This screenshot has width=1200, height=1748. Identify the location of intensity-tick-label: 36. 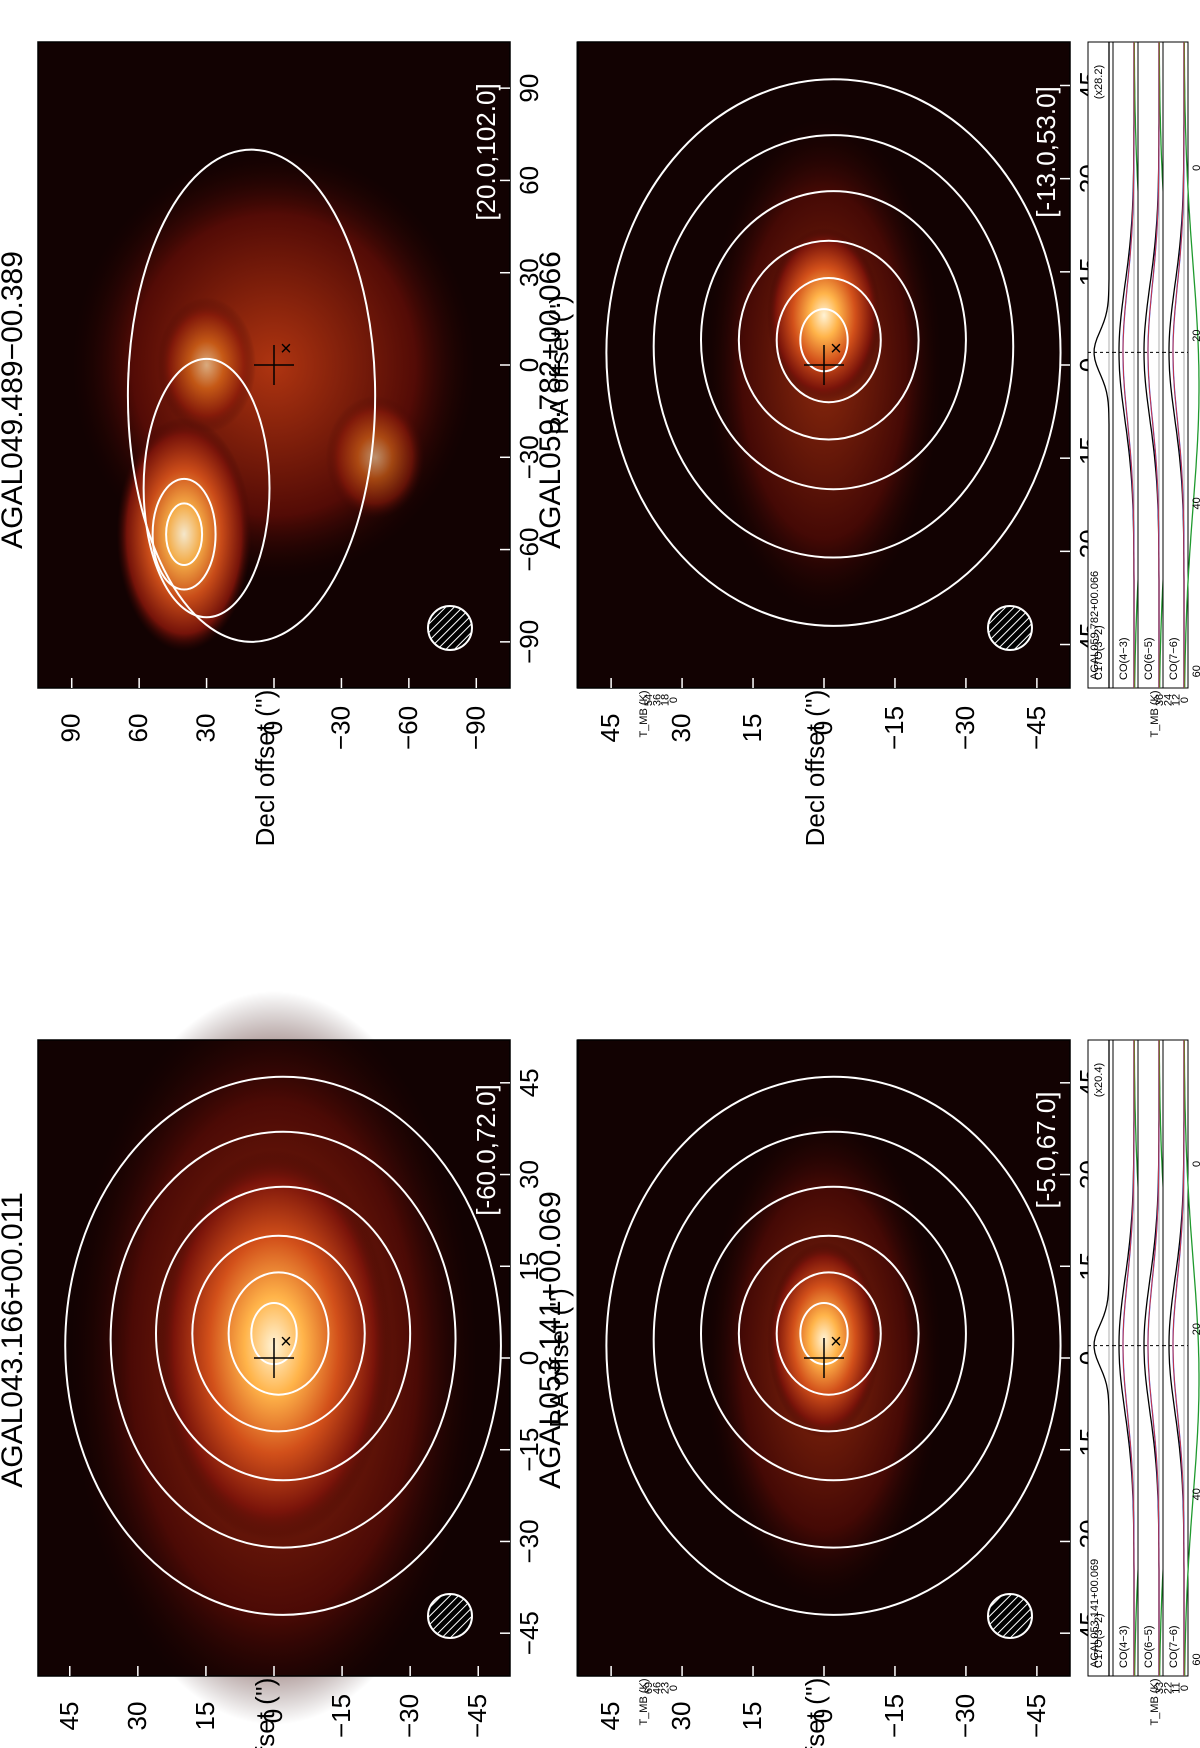
(1160, 700).